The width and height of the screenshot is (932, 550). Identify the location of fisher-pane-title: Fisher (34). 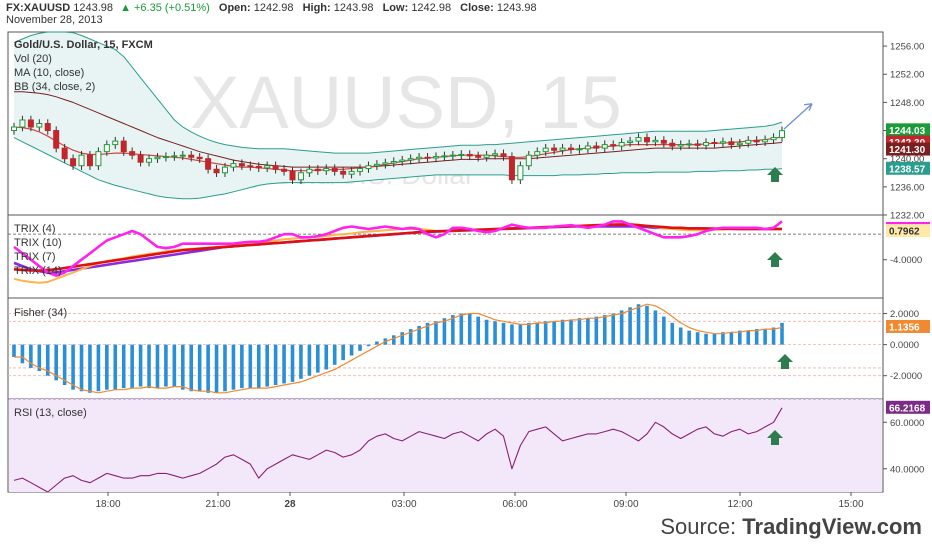
(40, 313).